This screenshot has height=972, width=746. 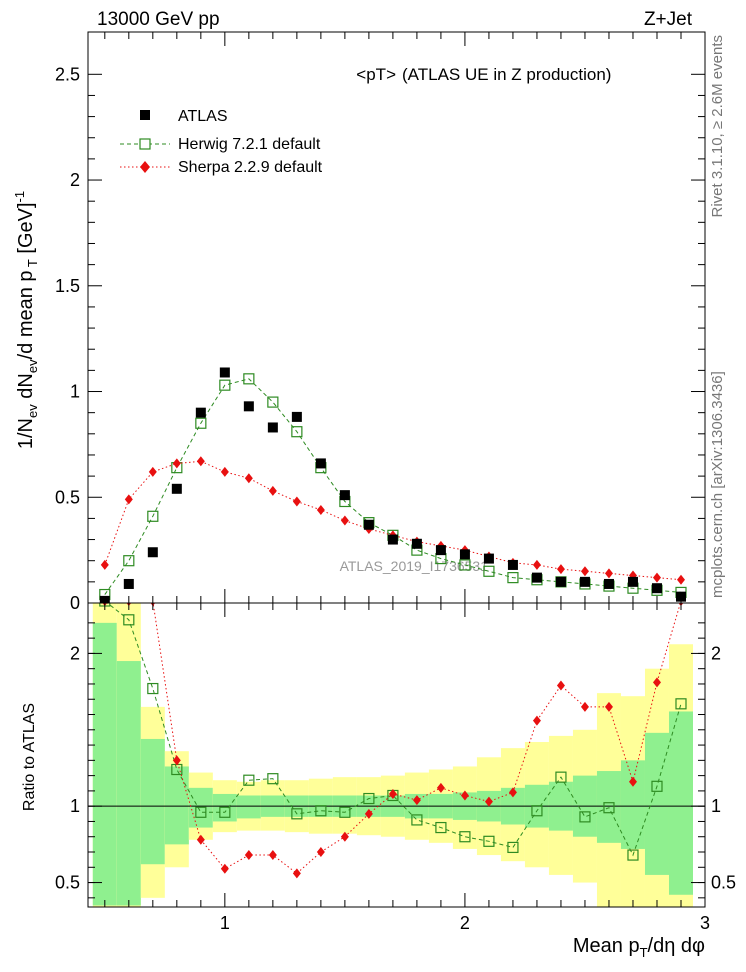 What do you see at coordinates (705, 923) in the screenshot?
I see `xtick-label: 3` at bounding box center [705, 923].